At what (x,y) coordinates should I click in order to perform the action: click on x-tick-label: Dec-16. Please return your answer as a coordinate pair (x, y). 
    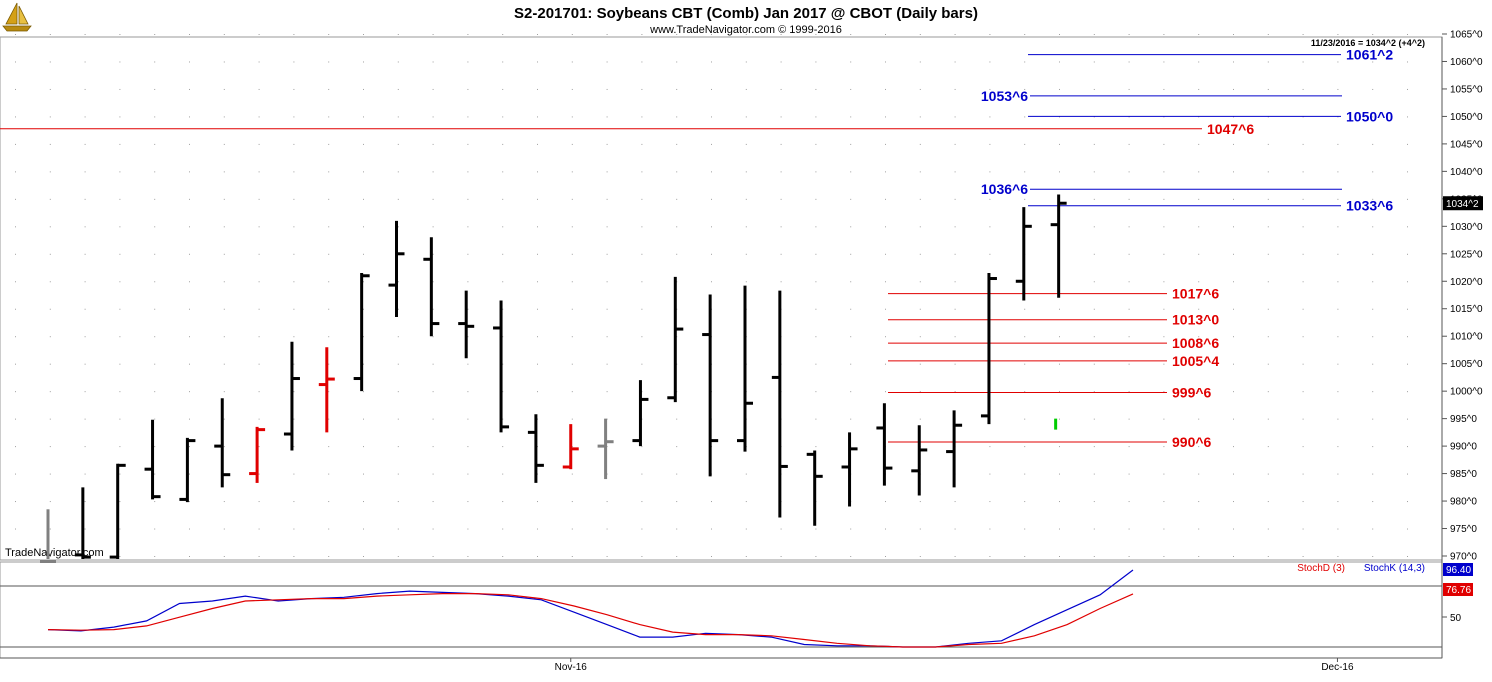
    Looking at the image, I should click on (1337, 667).